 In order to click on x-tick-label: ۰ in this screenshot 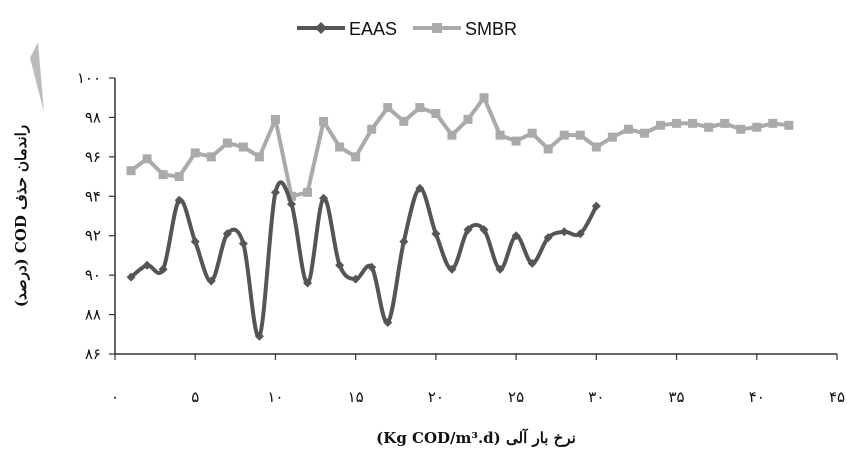, I will do `click(115, 397)`.